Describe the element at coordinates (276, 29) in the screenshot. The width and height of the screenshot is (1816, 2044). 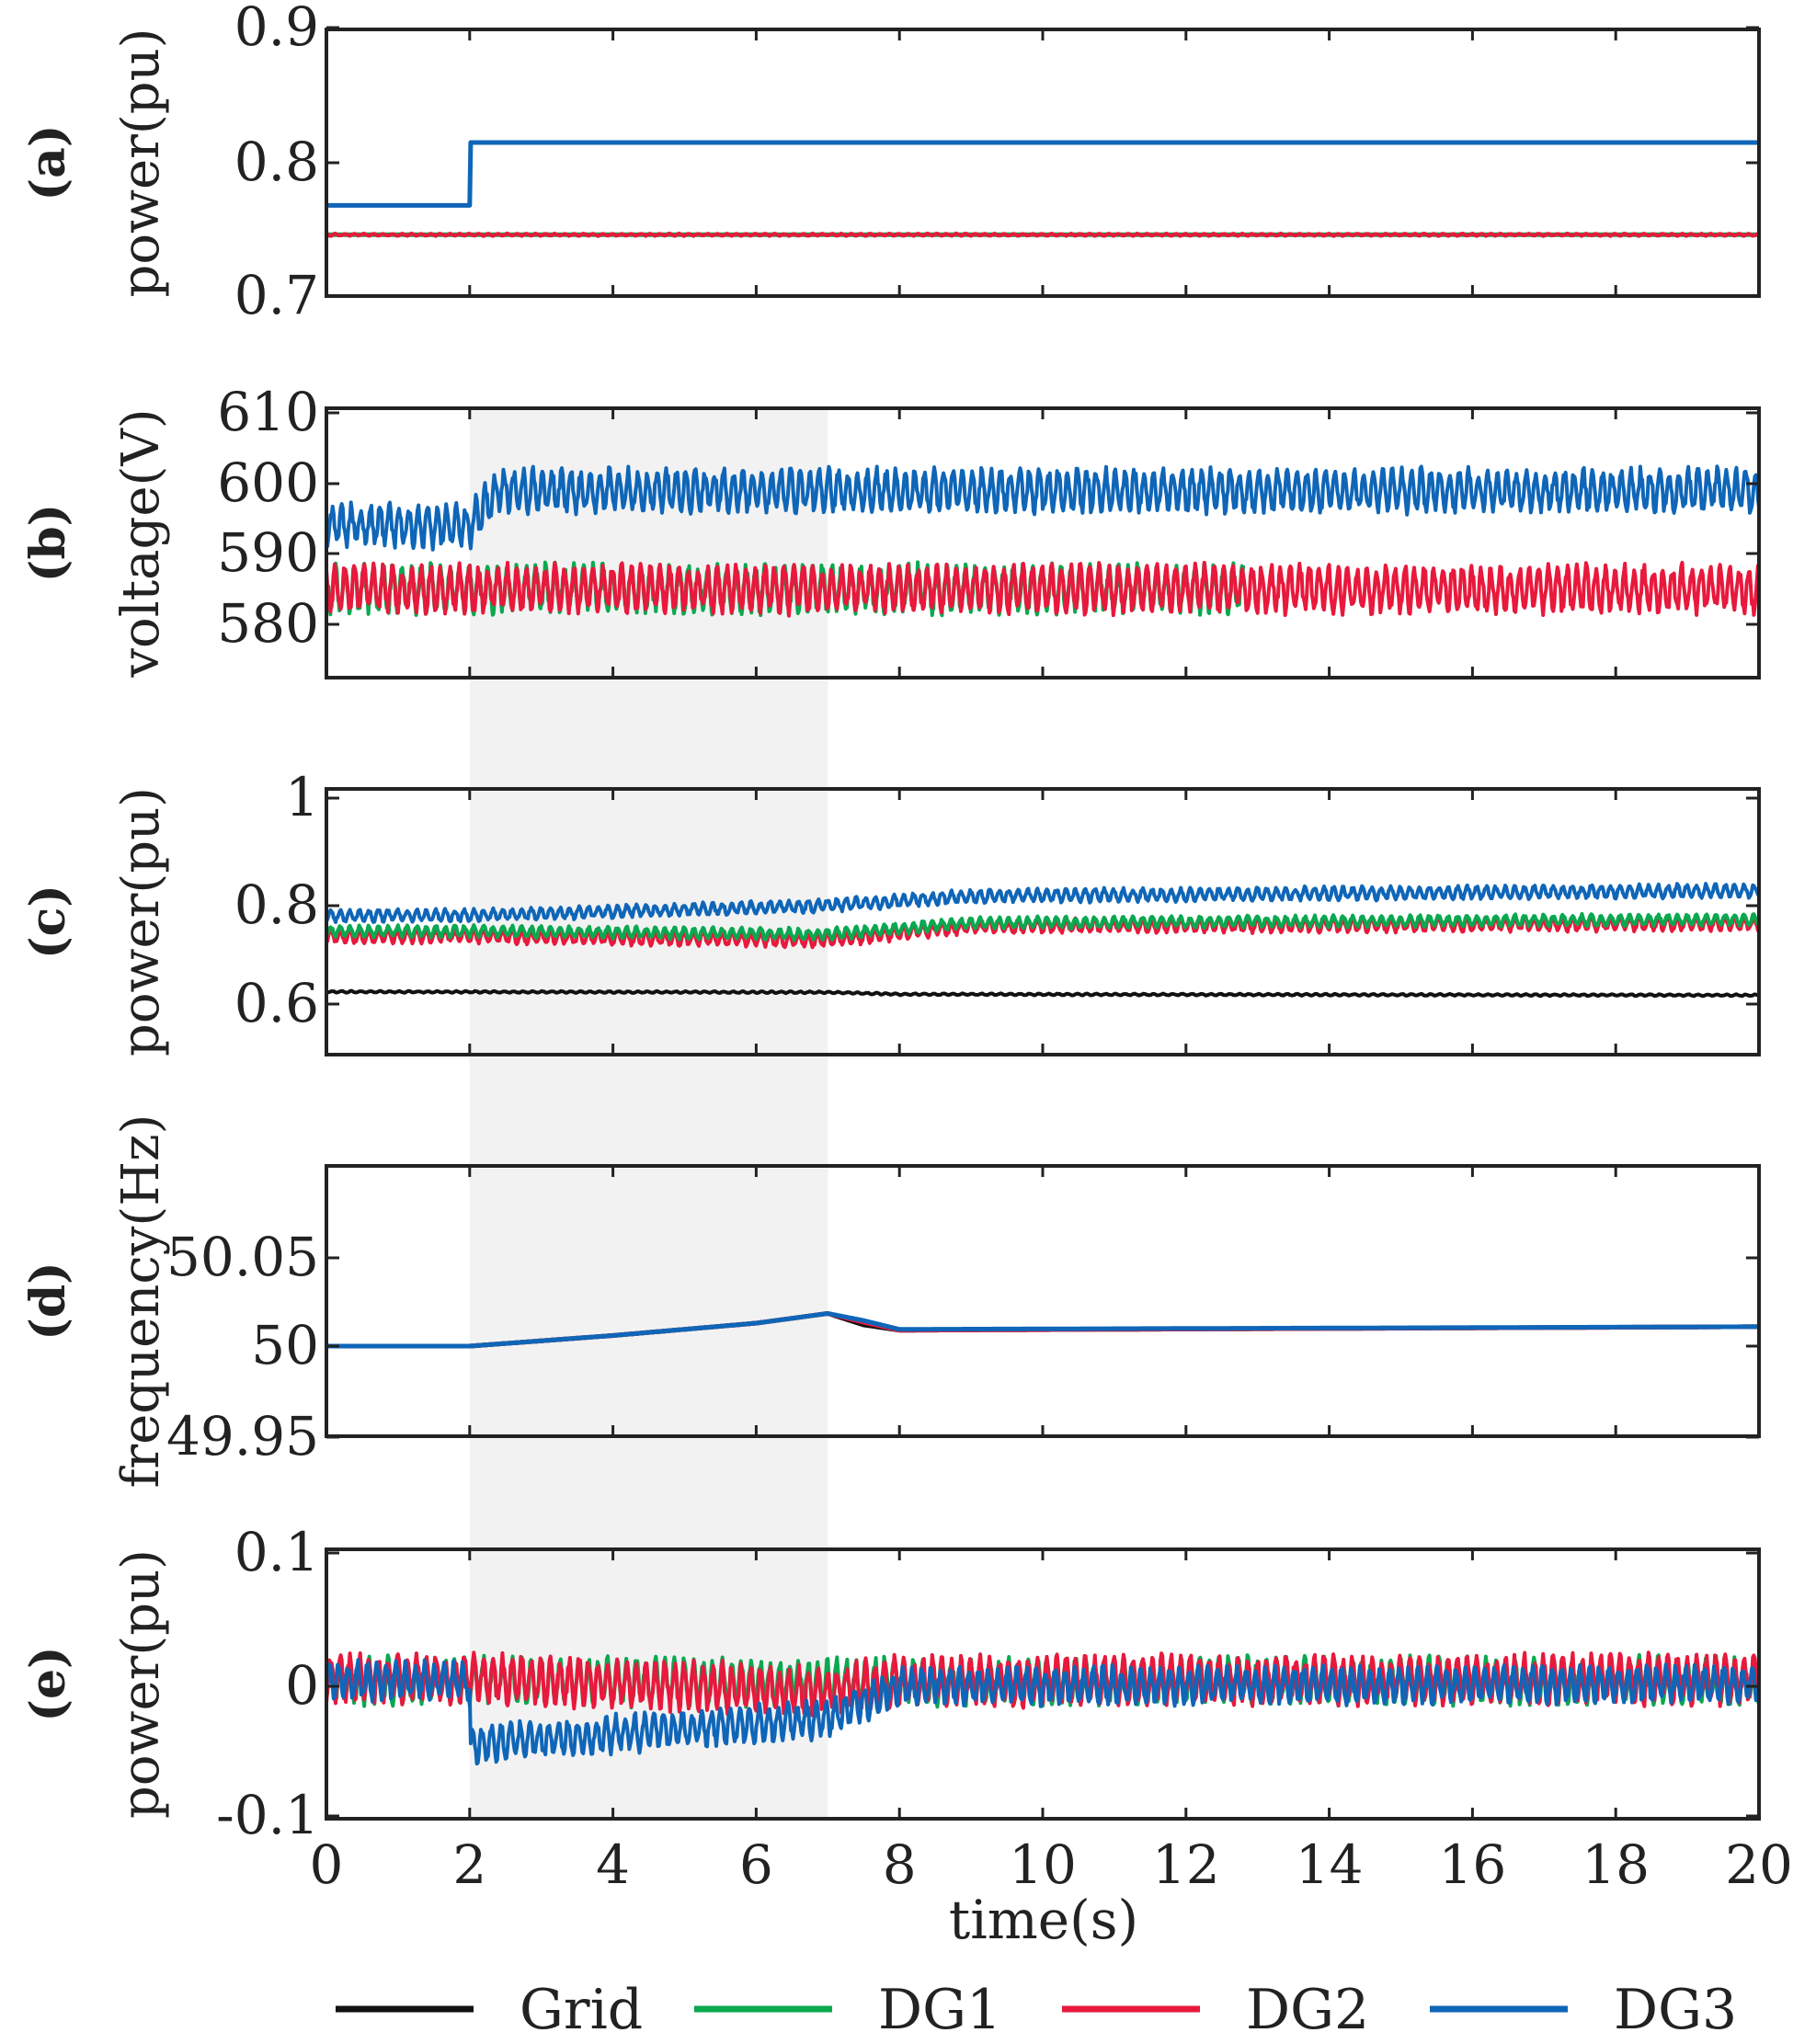
I see `y-tick-label: 0.9` at that location.